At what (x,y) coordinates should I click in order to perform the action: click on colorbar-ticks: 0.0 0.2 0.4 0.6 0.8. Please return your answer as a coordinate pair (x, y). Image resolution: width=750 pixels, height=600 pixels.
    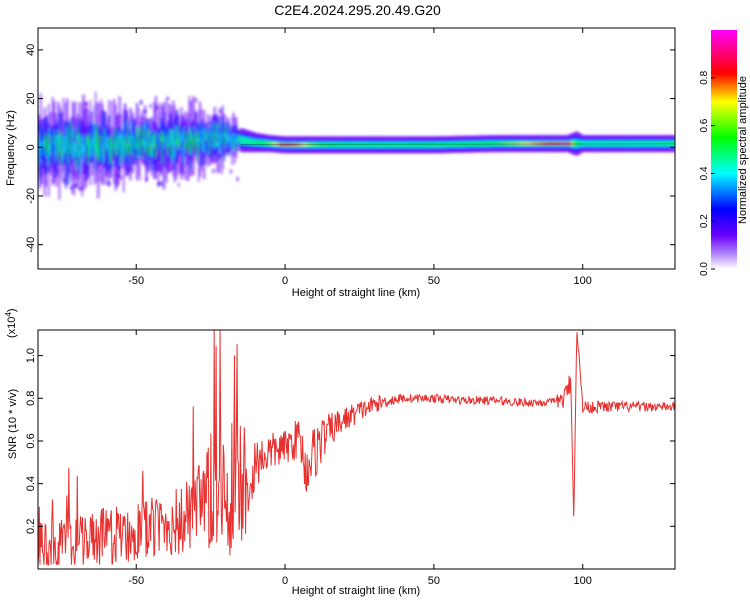
    Looking at the image, I should click on (707, 173).